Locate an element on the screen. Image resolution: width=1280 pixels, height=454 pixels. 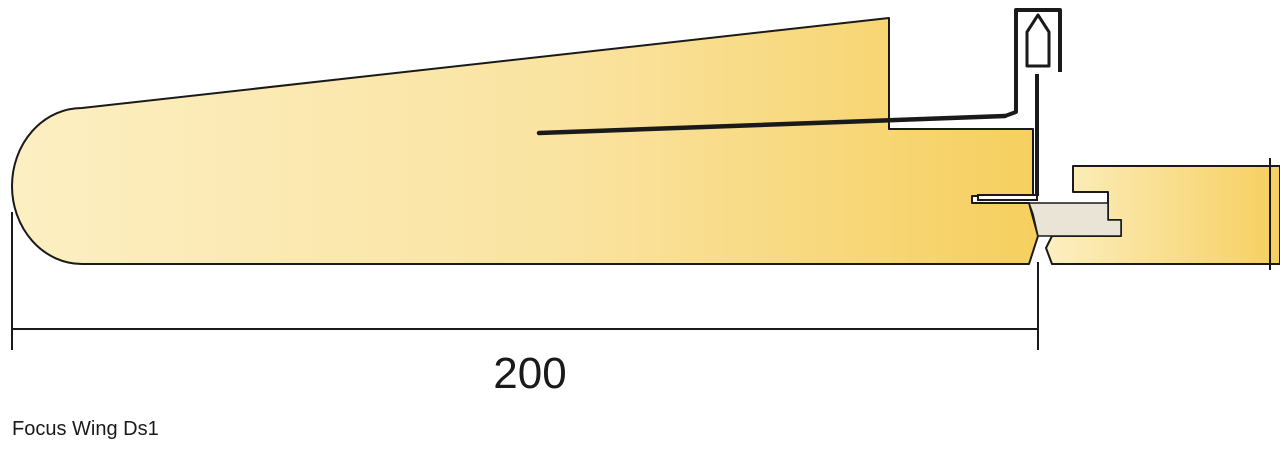
clip-tongue is located at coordinates (1007, 197).